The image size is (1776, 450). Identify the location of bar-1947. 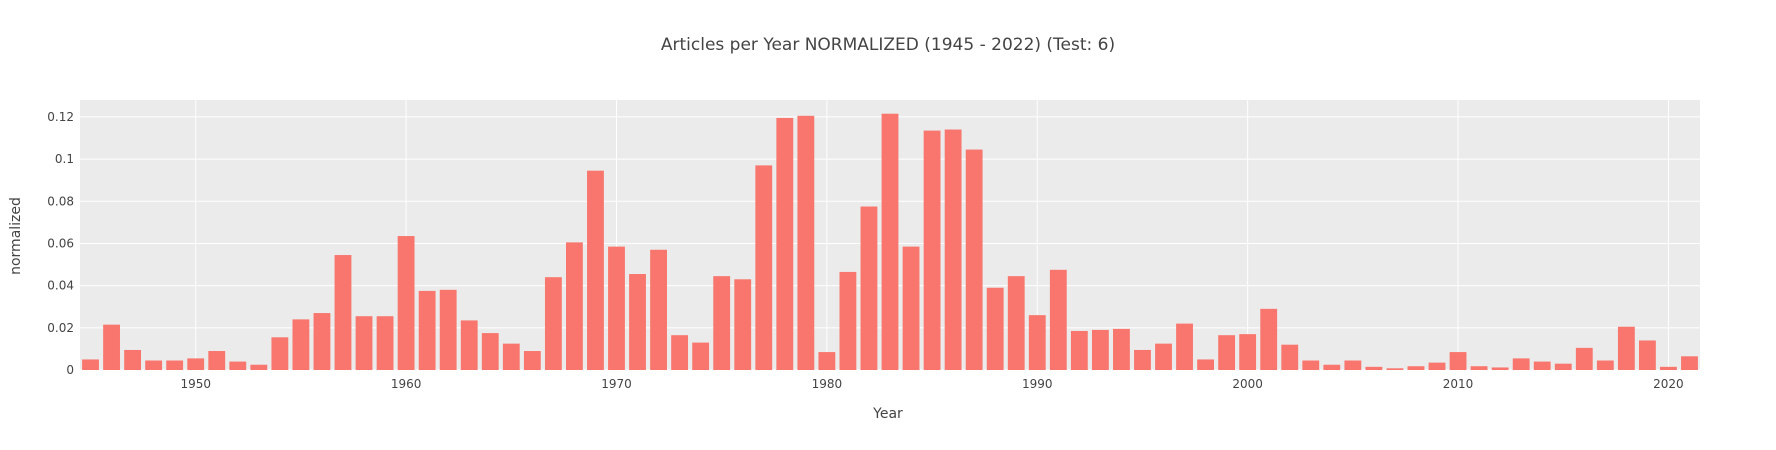
(133, 359).